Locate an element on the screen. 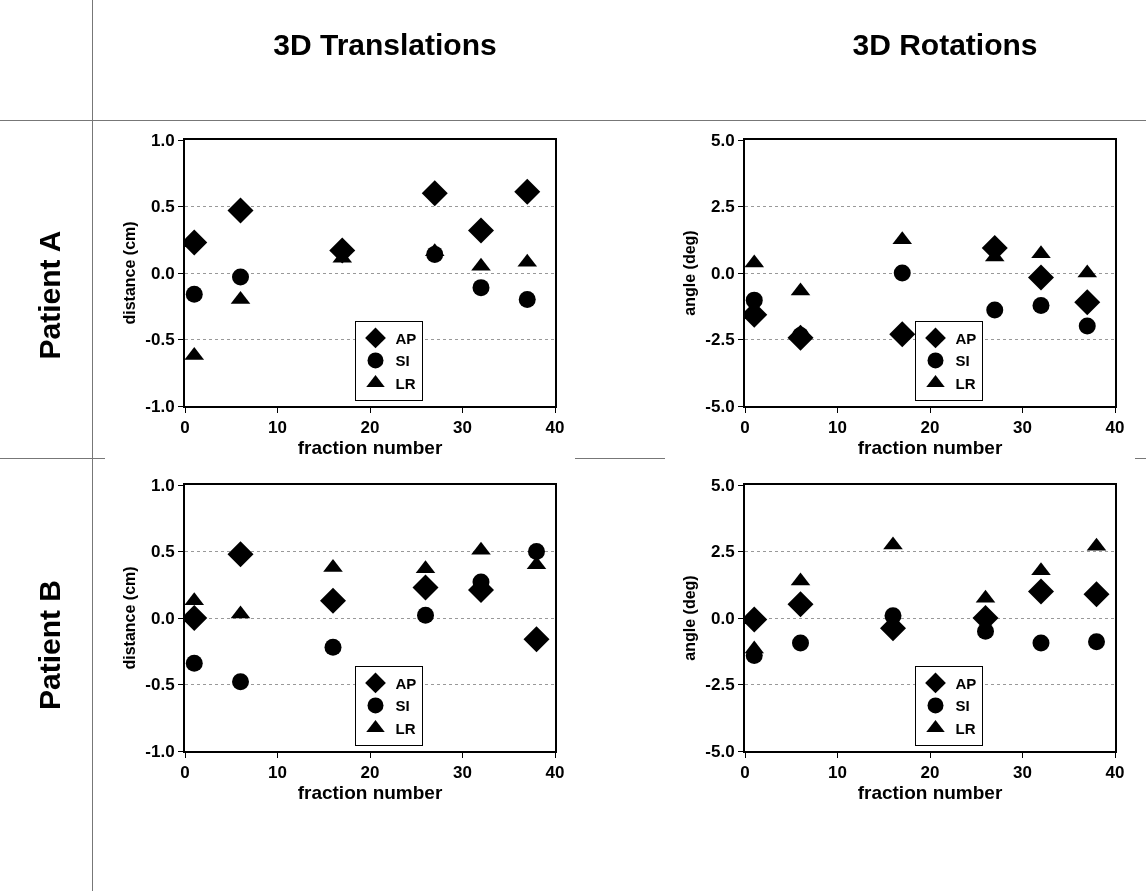 The image size is (1146, 891). text: Patient A is located at coordinates (50, 295).